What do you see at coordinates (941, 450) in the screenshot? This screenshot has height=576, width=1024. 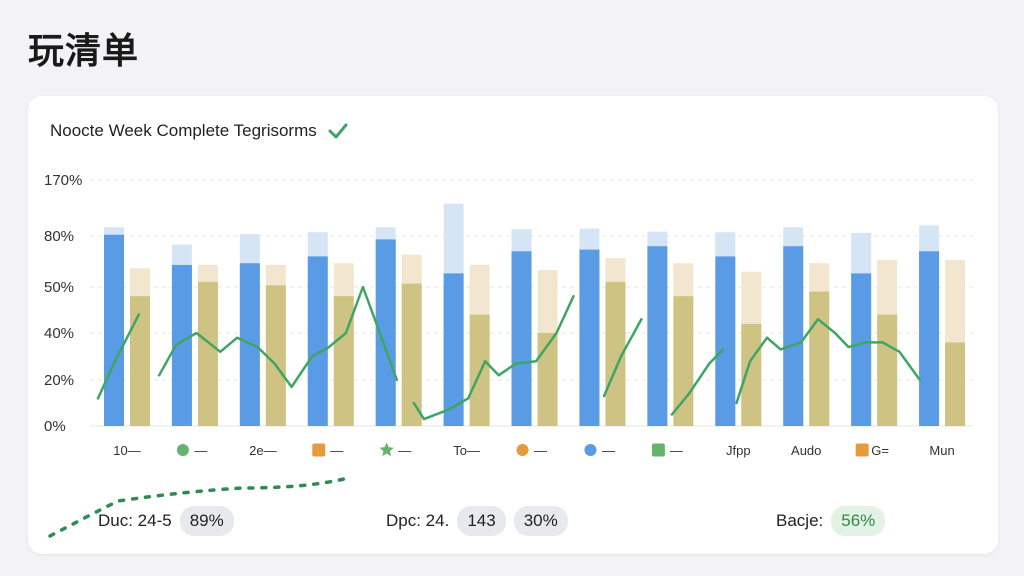 I see `x-category-label: Mun` at bounding box center [941, 450].